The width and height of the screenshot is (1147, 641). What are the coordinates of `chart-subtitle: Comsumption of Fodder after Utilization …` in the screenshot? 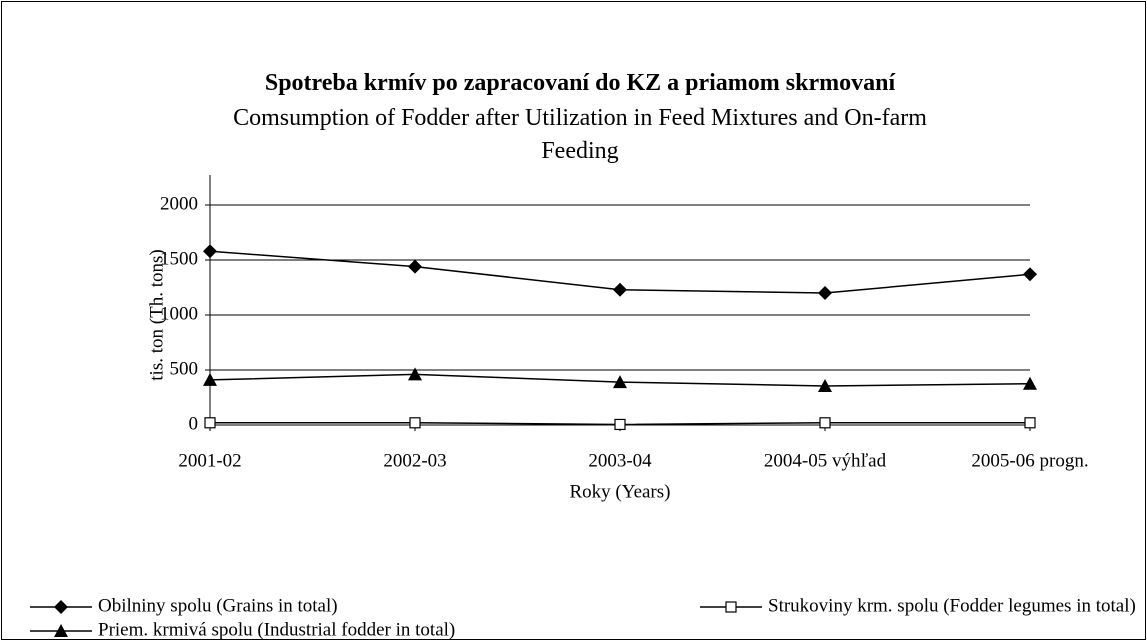 It's located at (580, 134).